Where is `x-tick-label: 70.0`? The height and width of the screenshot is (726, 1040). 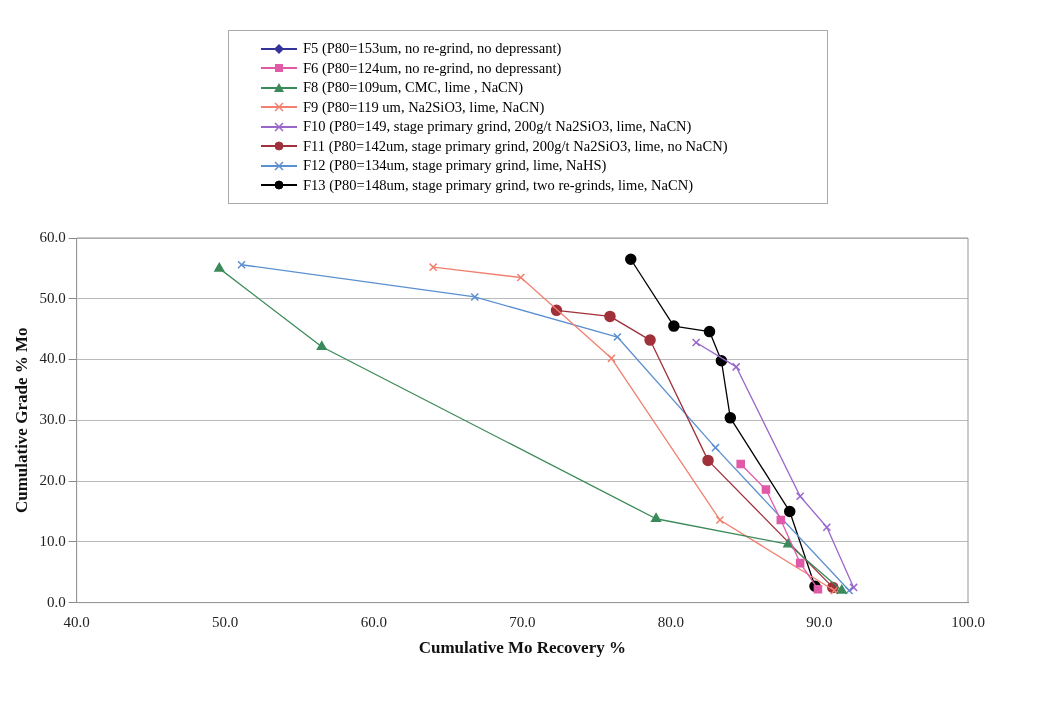
x-tick-label: 70.0 is located at coordinates (522, 621).